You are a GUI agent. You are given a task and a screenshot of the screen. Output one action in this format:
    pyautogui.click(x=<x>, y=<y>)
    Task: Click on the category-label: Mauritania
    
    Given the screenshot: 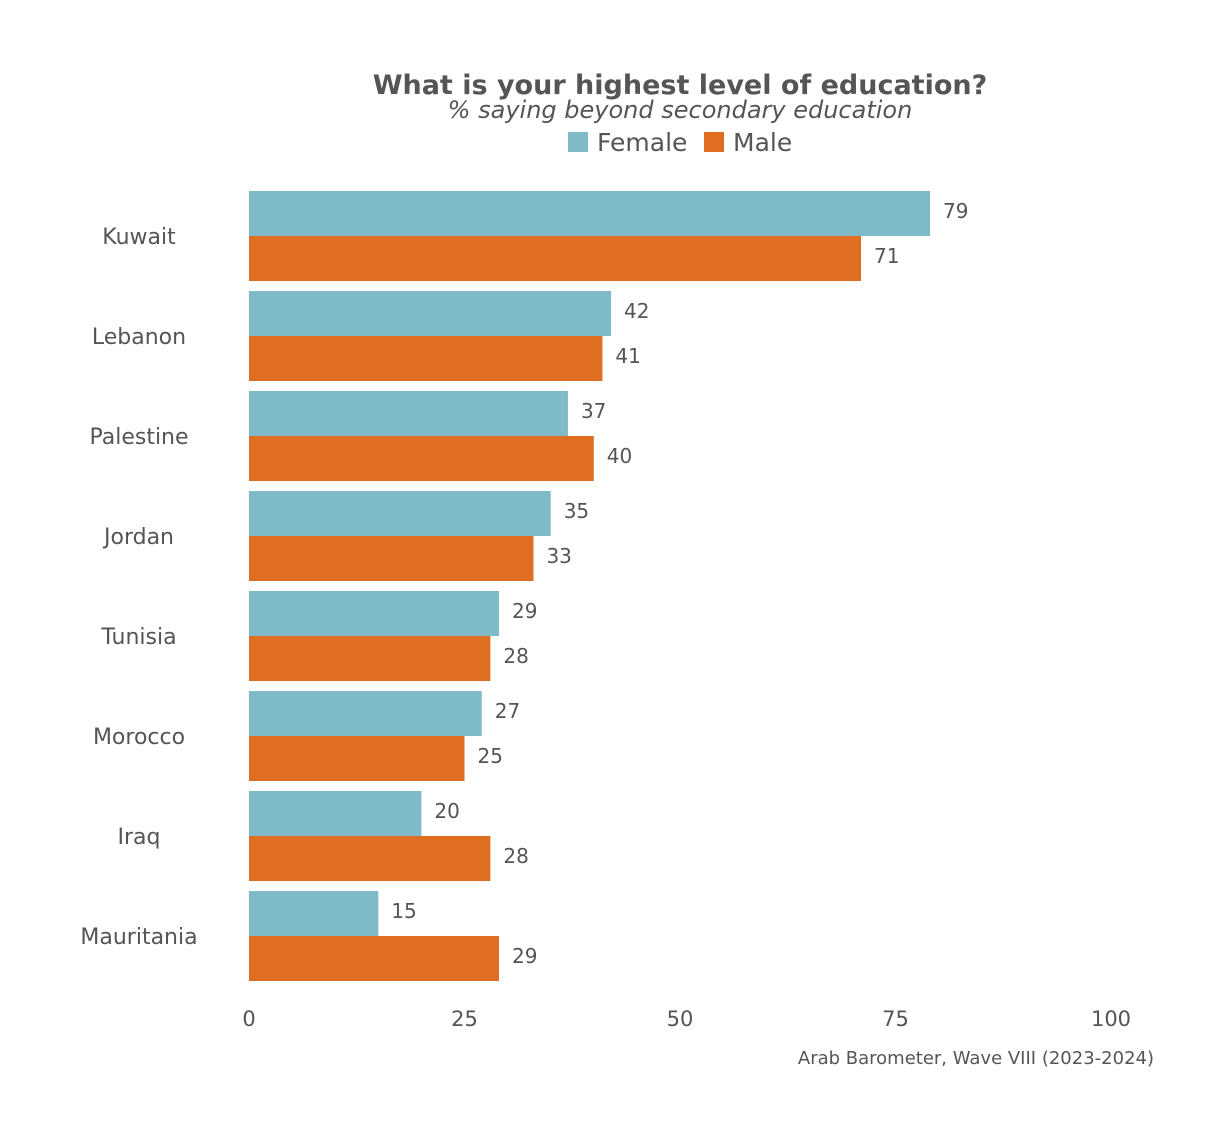 What is the action you would take?
    pyautogui.click(x=138, y=937)
    